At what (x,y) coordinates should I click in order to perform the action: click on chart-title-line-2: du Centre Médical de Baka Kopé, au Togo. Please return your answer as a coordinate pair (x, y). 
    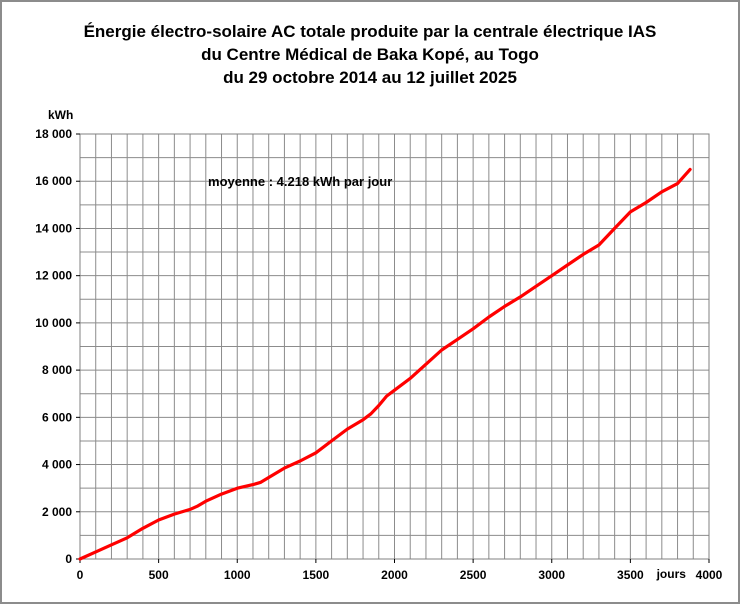
    Looking at the image, I should click on (370, 54).